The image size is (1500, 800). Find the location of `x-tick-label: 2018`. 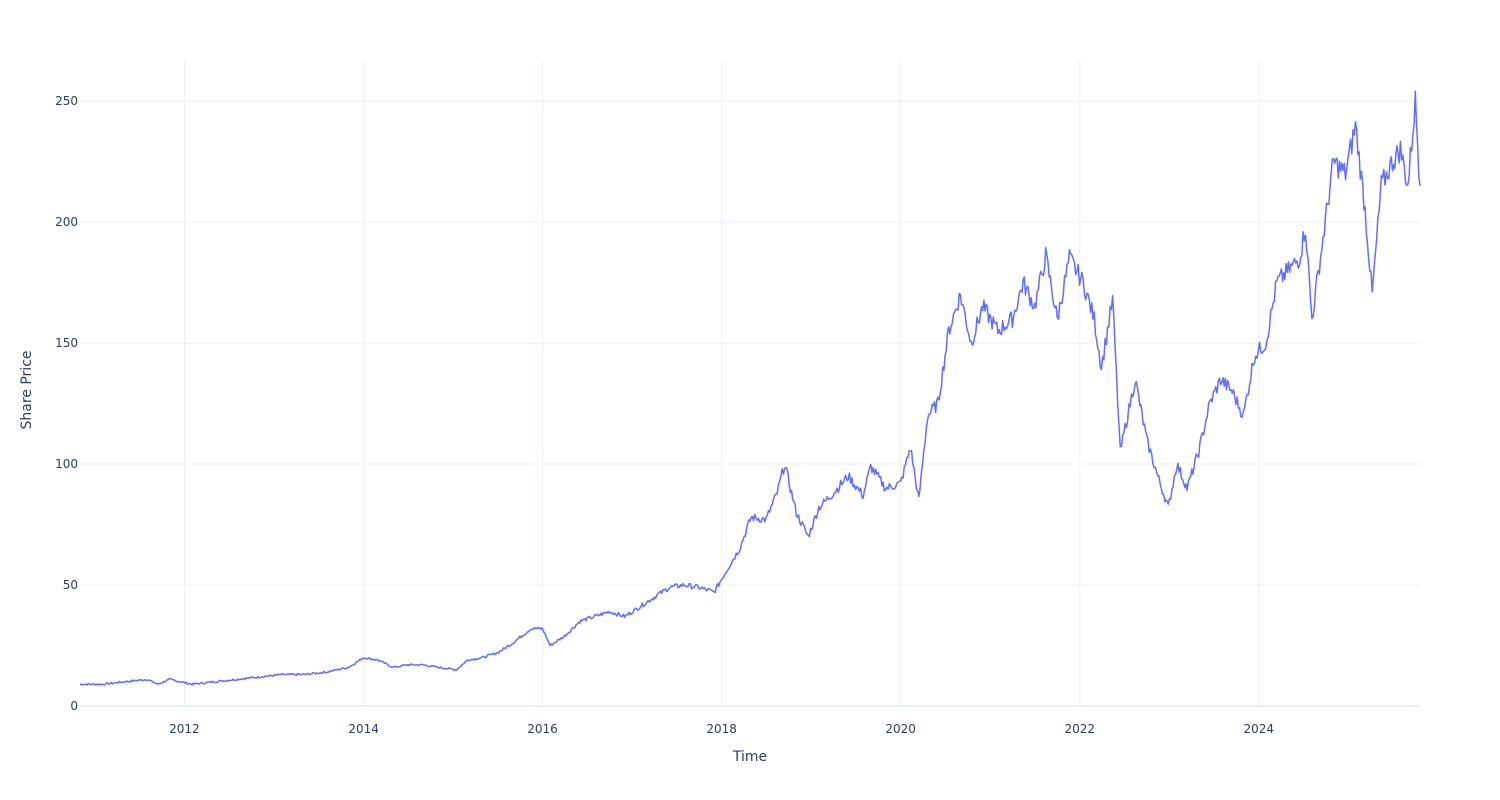

x-tick-label: 2018 is located at coordinates (721, 729).